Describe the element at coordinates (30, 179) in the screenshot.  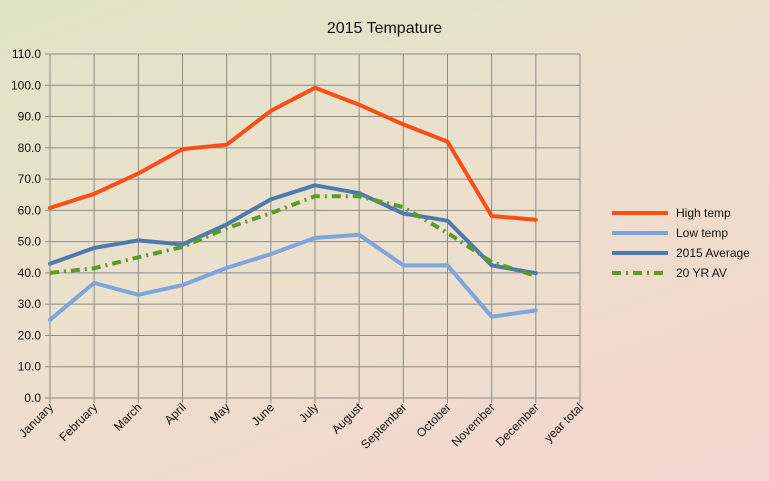
I see `y-tick-label: 70.0` at that location.